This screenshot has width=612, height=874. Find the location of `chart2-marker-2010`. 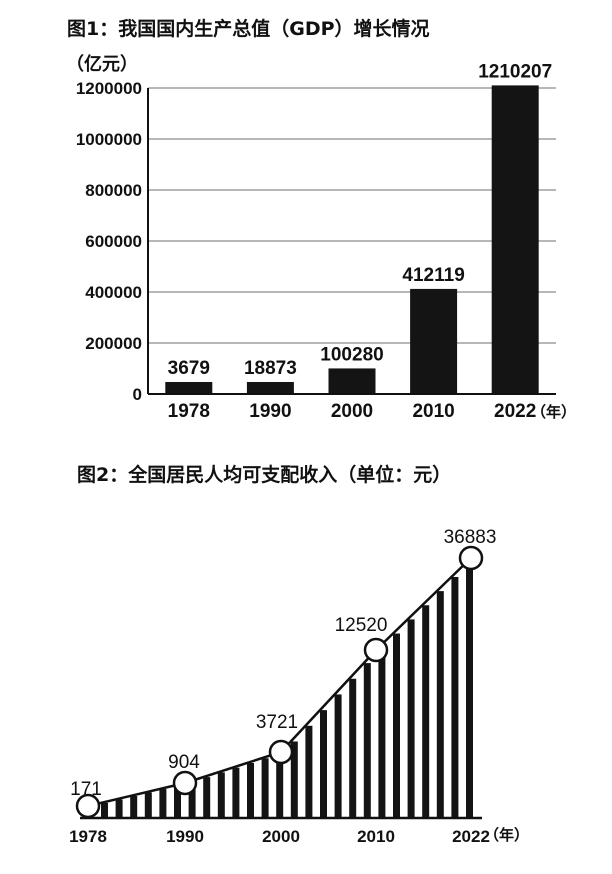

chart2-marker-2010 is located at coordinates (376, 650).